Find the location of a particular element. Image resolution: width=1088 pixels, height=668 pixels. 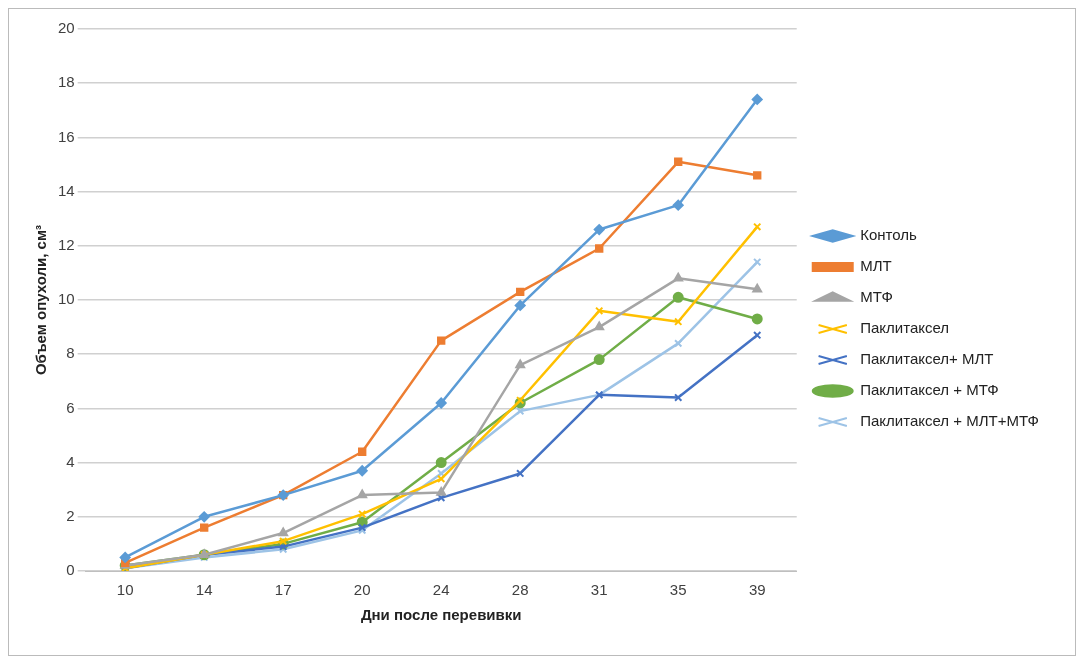

legend-label: МТФ is located at coordinates (876, 297).